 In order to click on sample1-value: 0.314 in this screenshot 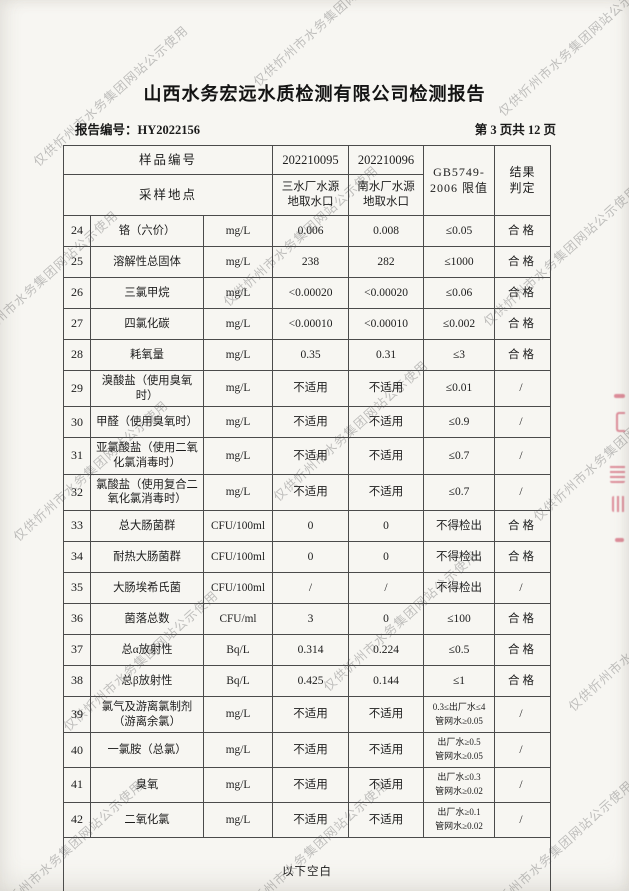, I will do `click(311, 650)`.